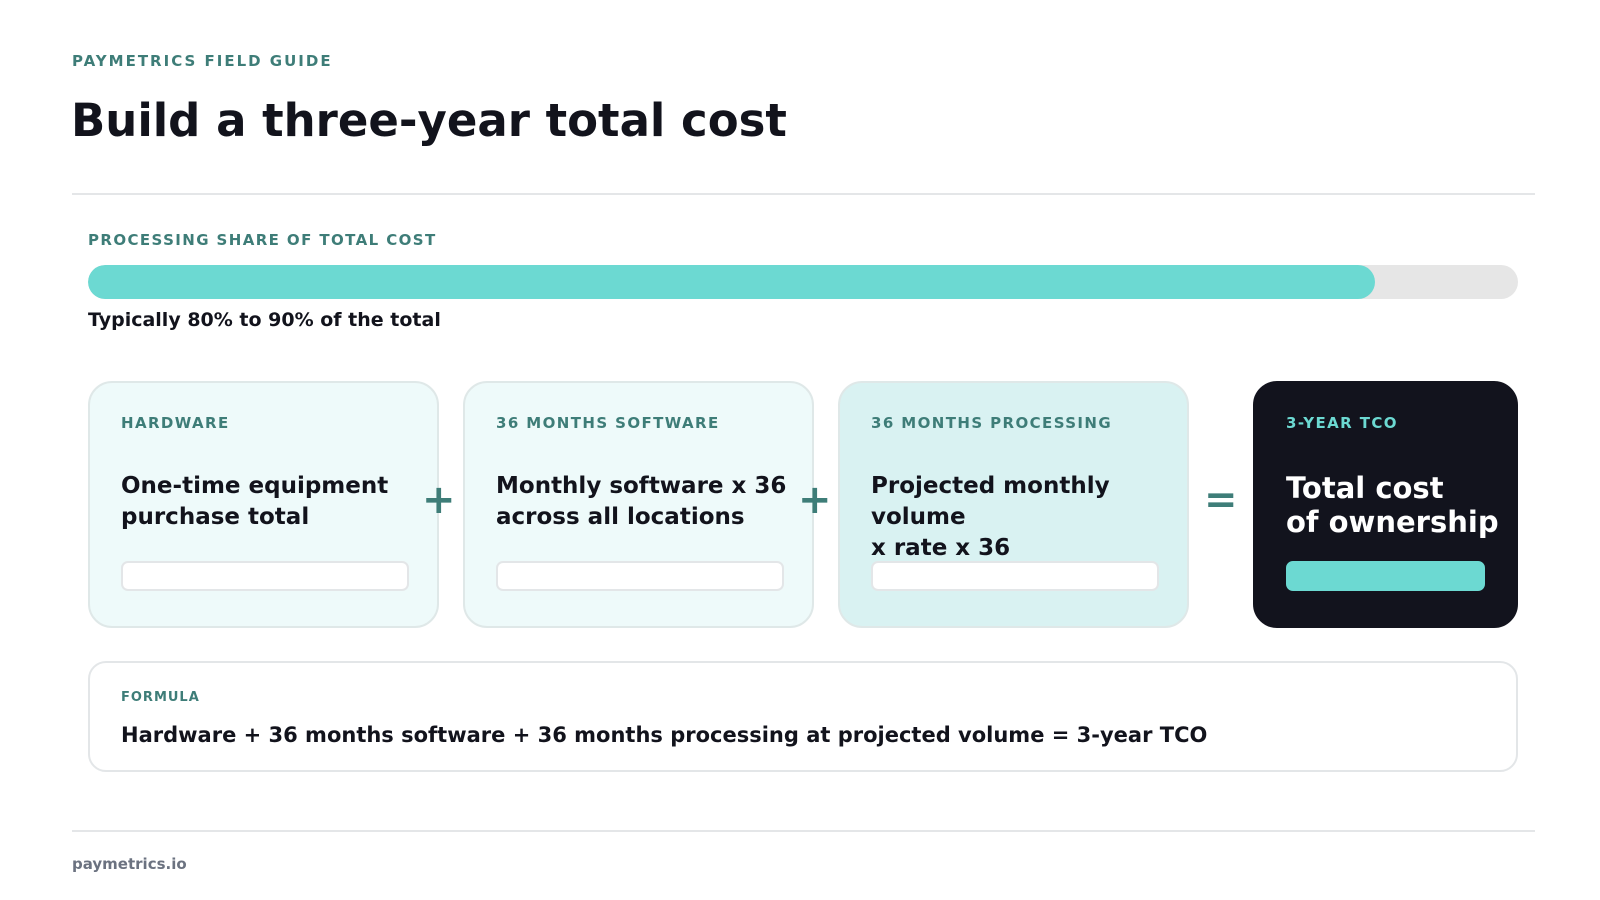 The image size is (1600, 900). Describe the element at coordinates (1221, 500) in the screenshot. I see `equals-operator: =` at that location.